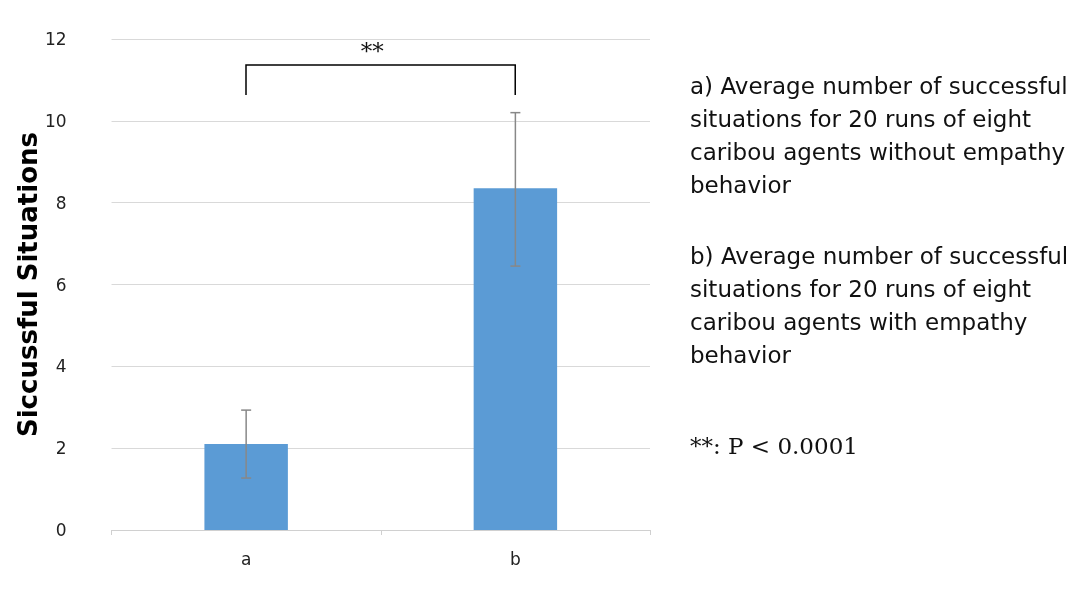 Image resolution: width=1082 pixels, height=589 pixels. Describe the element at coordinates (246, 558) in the screenshot. I see `x-tick-label: a` at that location.